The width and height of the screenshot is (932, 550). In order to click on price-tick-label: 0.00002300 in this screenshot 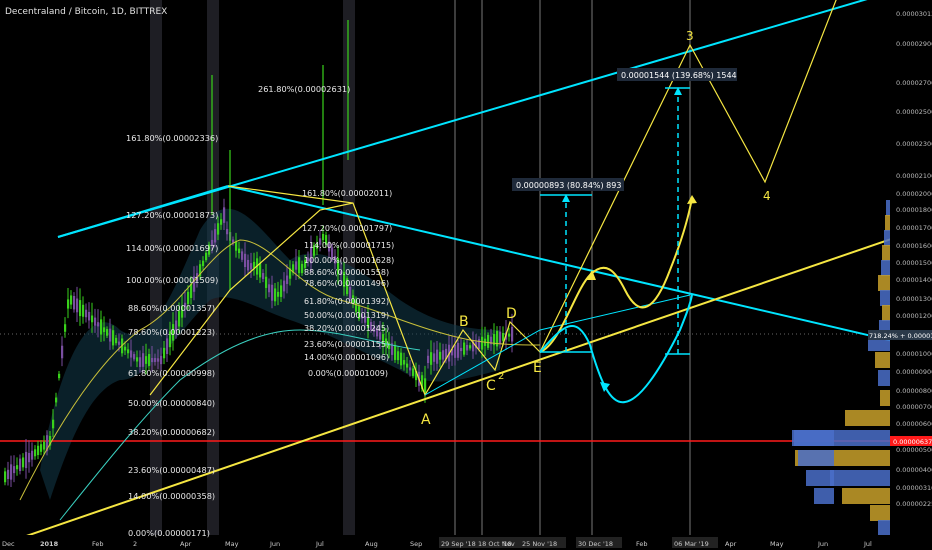, I will do `click(914, 144)`.